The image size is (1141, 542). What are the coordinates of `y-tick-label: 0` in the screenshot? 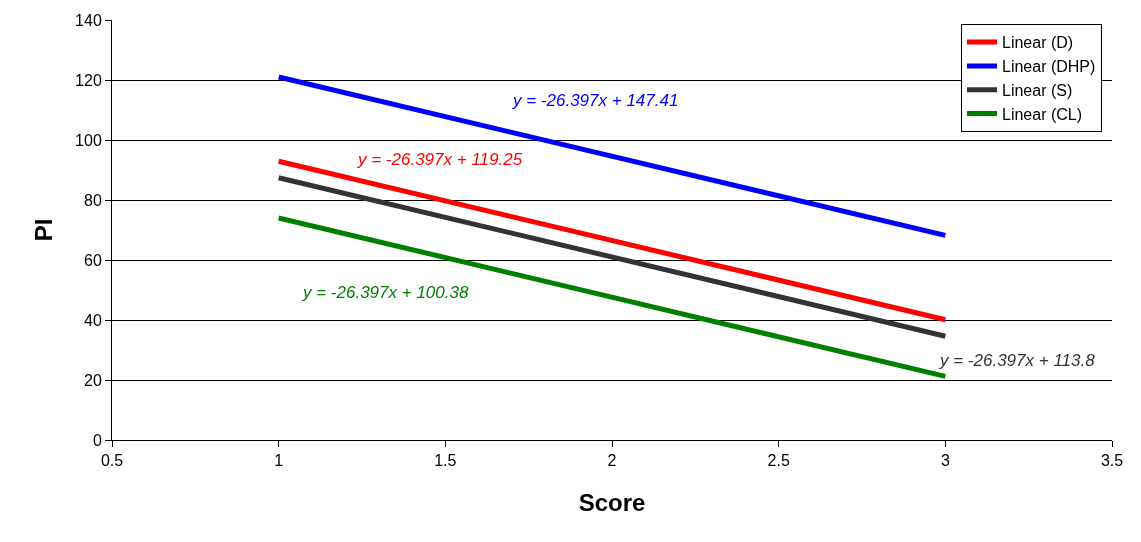 It's located at (97, 440).